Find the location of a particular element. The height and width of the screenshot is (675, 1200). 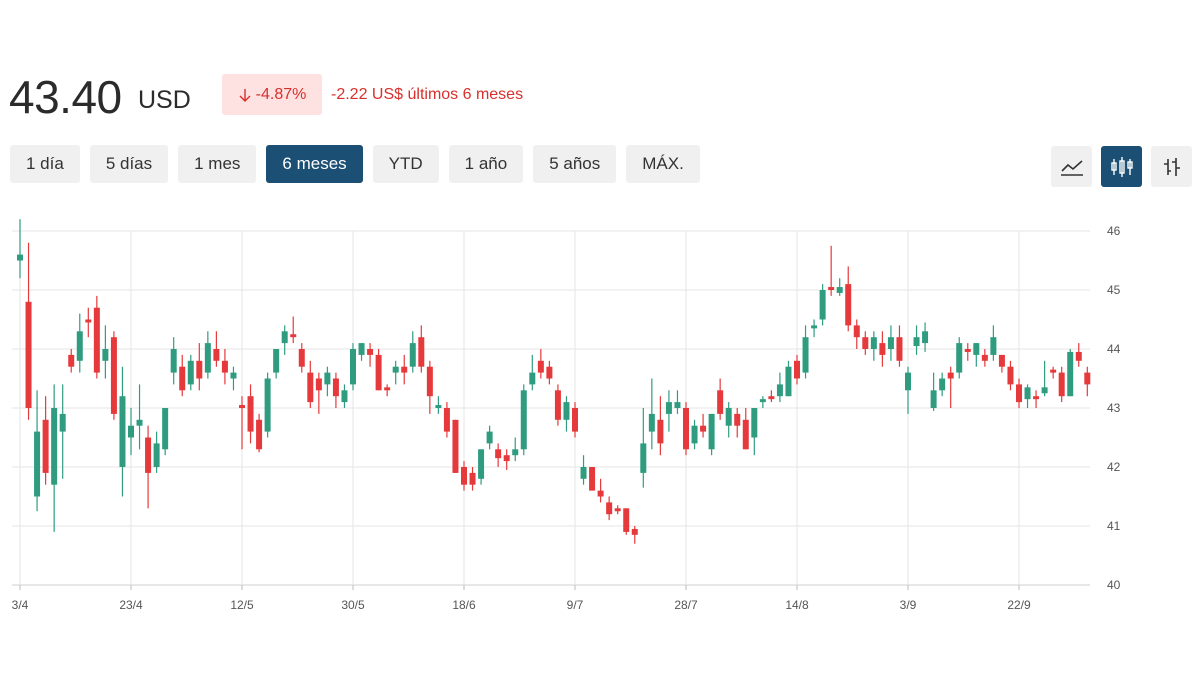

range-button: 5 años is located at coordinates (575, 164).